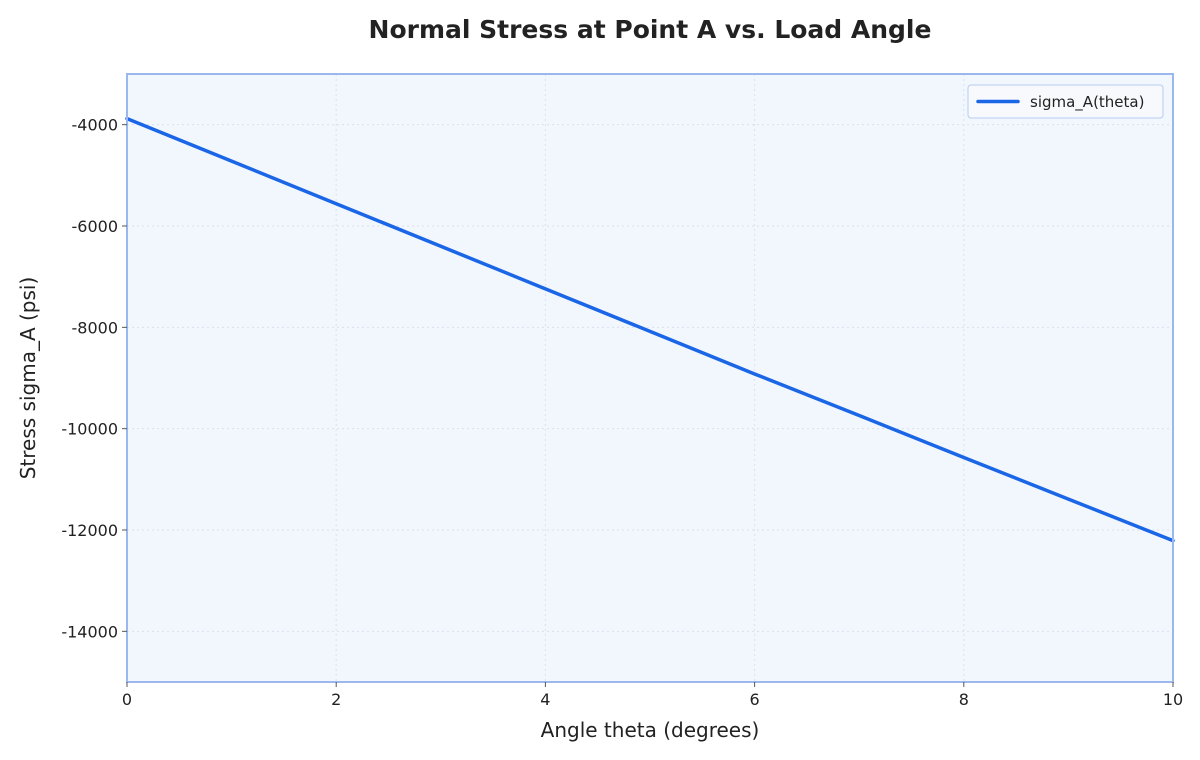 Image resolution: width=1200 pixels, height=760 pixels. Describe the element at coordinates (89, 631) in the screenshot. I see `y-tick-label: -14000` at that location.